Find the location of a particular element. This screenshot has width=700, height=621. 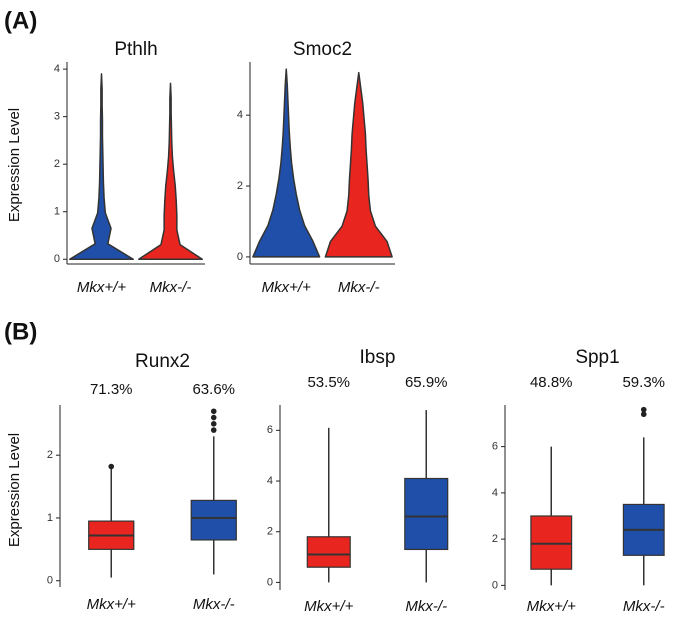

data-label: 63.6% is located at coordinates (213, 389).